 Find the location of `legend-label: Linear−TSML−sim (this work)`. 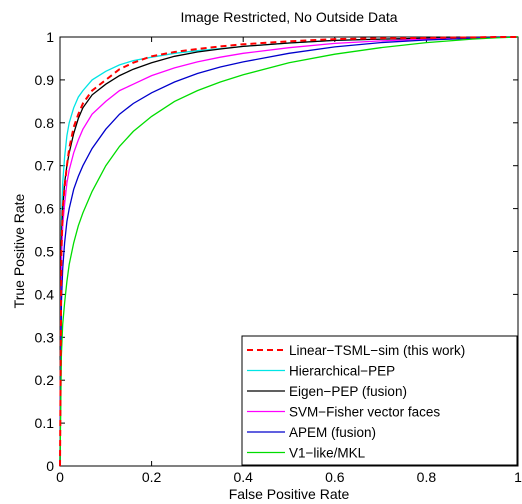

legend-label: Linear−TSML−sim (this work) is located at coordinates (377, 350).